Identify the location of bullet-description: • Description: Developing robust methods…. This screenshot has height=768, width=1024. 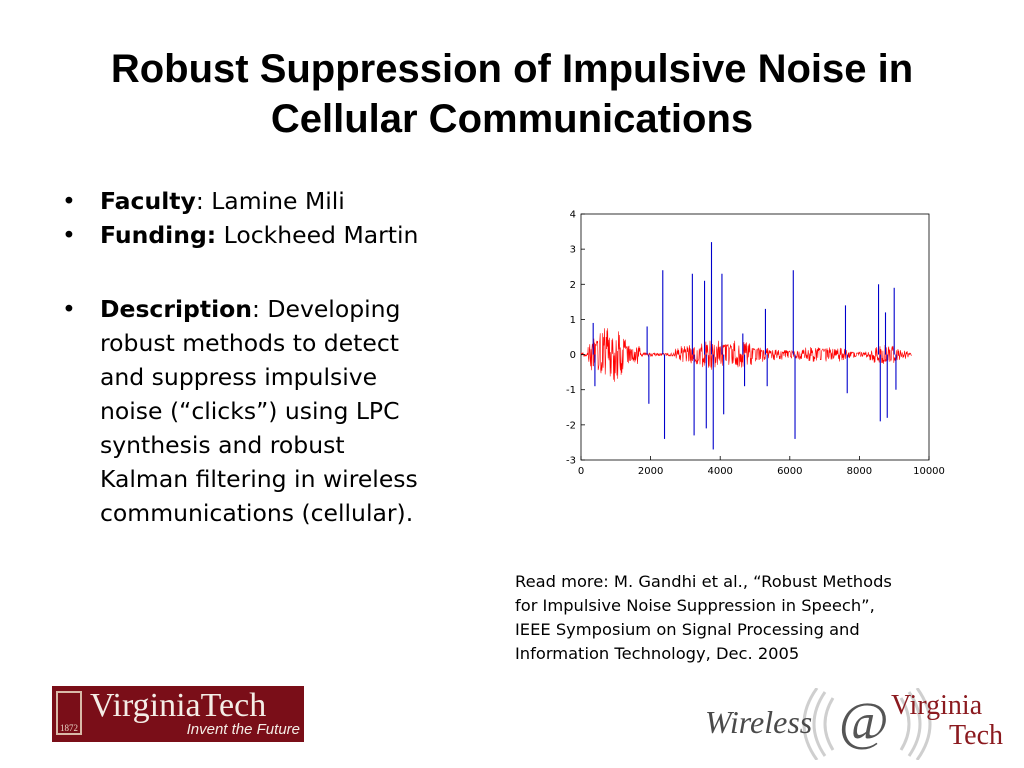
(280, 411).